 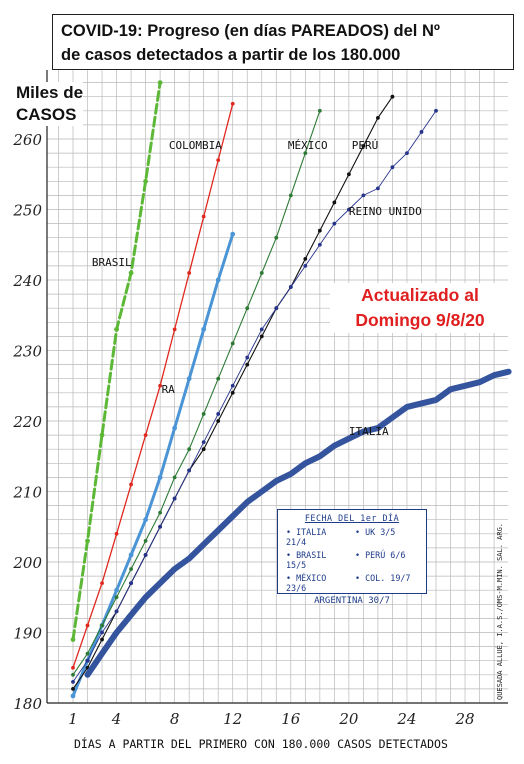 I want to click on x-tick-label: 4, so click(x=116, y=719).